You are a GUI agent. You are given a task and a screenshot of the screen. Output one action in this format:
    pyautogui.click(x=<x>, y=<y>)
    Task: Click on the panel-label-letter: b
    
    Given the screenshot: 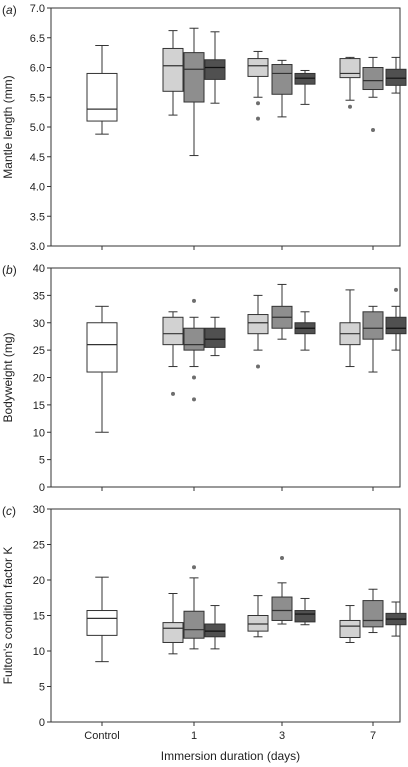 What is the action you would take?
    pyautogui.click(x=9, y=270)
    